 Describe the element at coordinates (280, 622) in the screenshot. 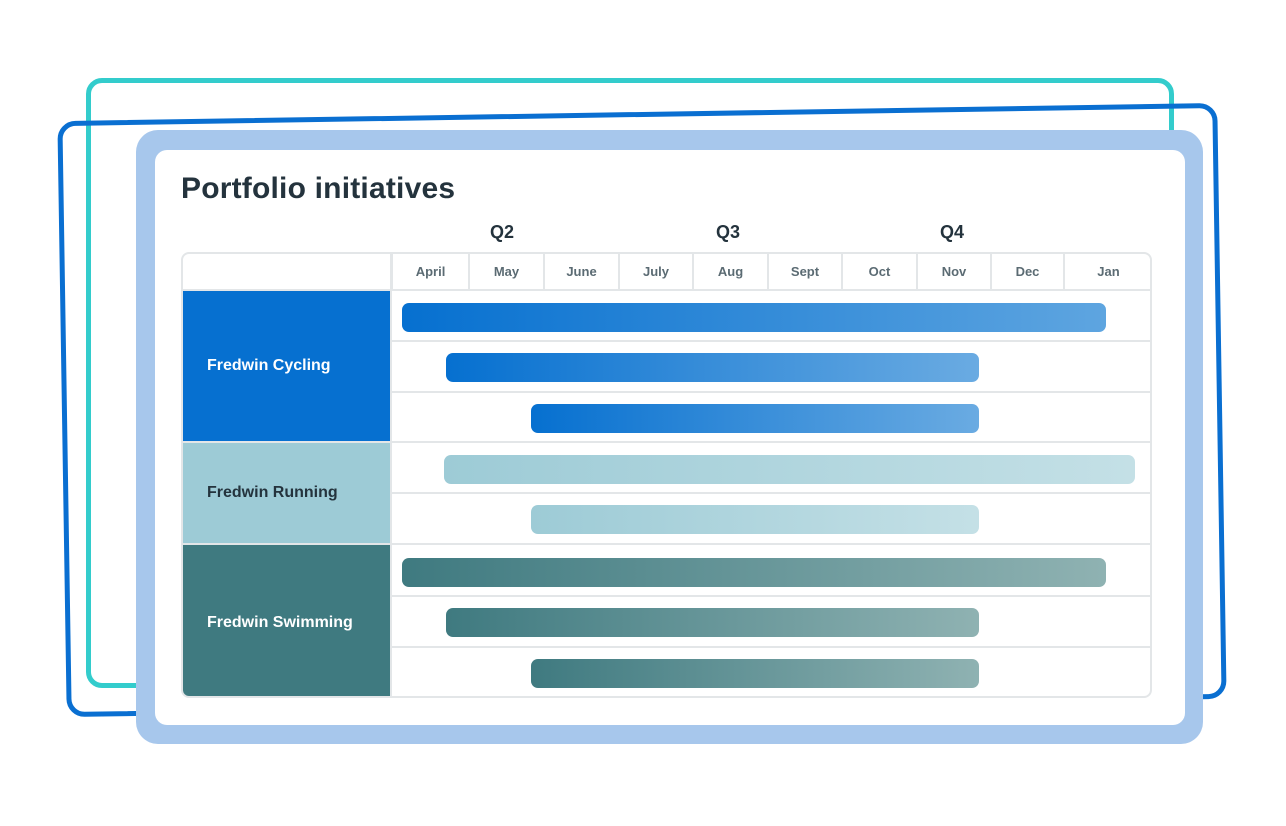

I see `group-label-text: Fredwin Swimming` at that location.